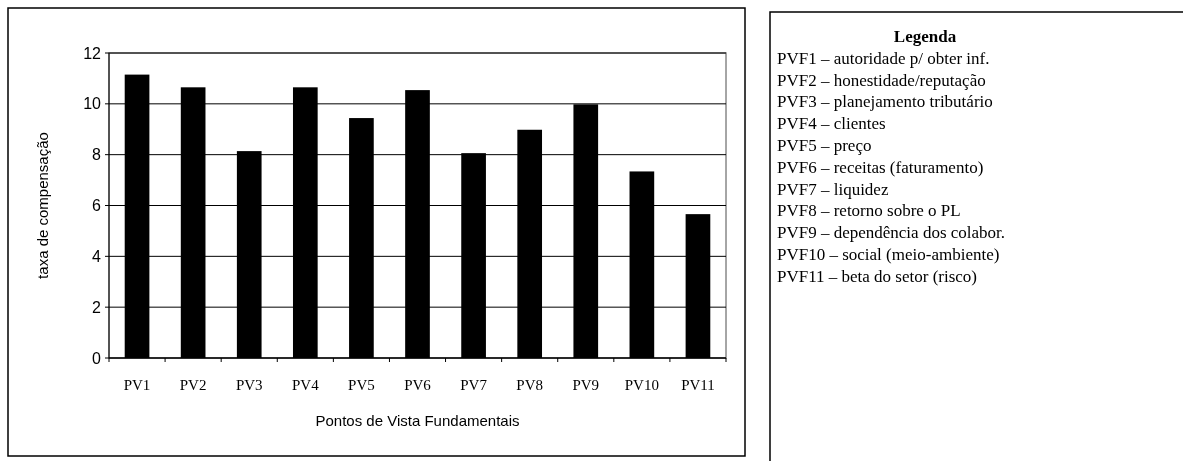 Image resolution: width=1183 pixels, height=461 pixels. What do you see at coordinates (833, 189) in the screenshot?
I see `text: PVF7 – liquidez` at bounding box center [833, 189].